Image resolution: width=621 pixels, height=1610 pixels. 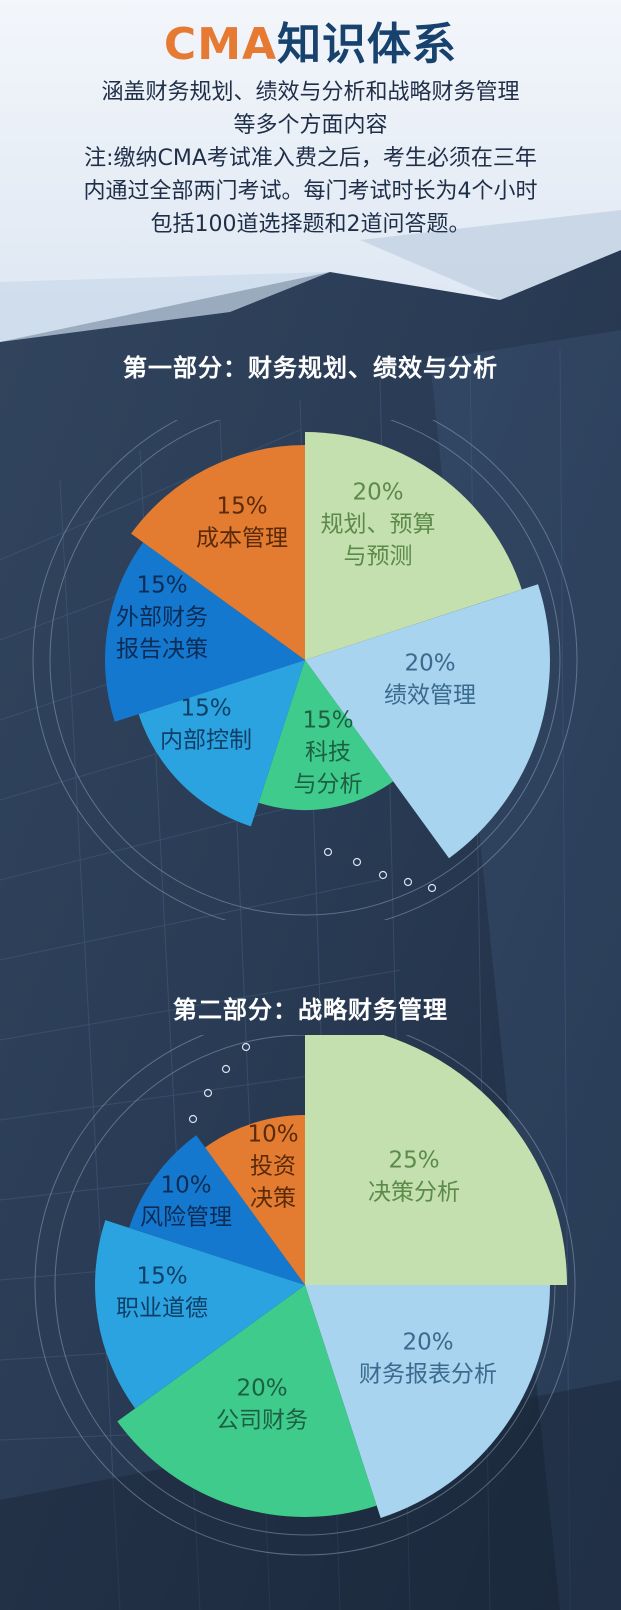 What do you see at coordinates (162, 650) in the screenshot?
I see `slice-name-label: 报告决策` at bounding box center [162, 650].